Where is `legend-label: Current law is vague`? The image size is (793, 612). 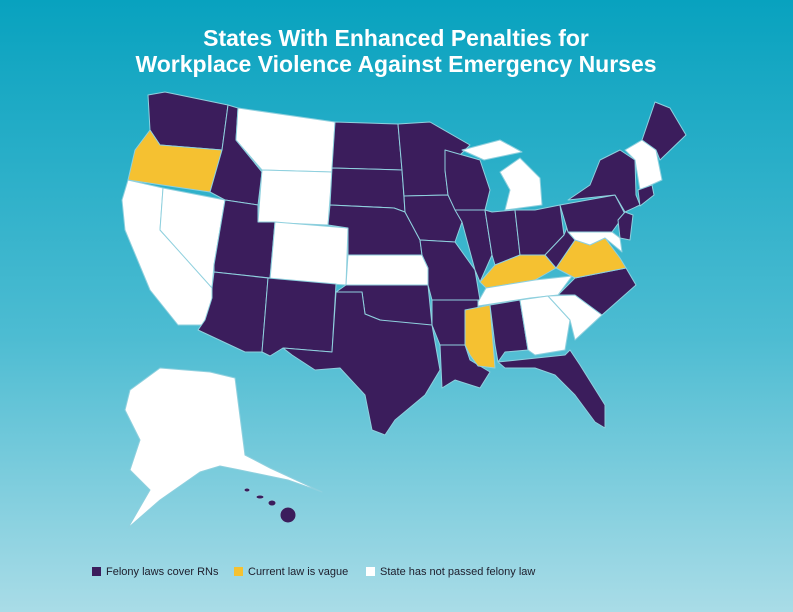 legend-label: Current law is vague is located at coordinates (298, 572).